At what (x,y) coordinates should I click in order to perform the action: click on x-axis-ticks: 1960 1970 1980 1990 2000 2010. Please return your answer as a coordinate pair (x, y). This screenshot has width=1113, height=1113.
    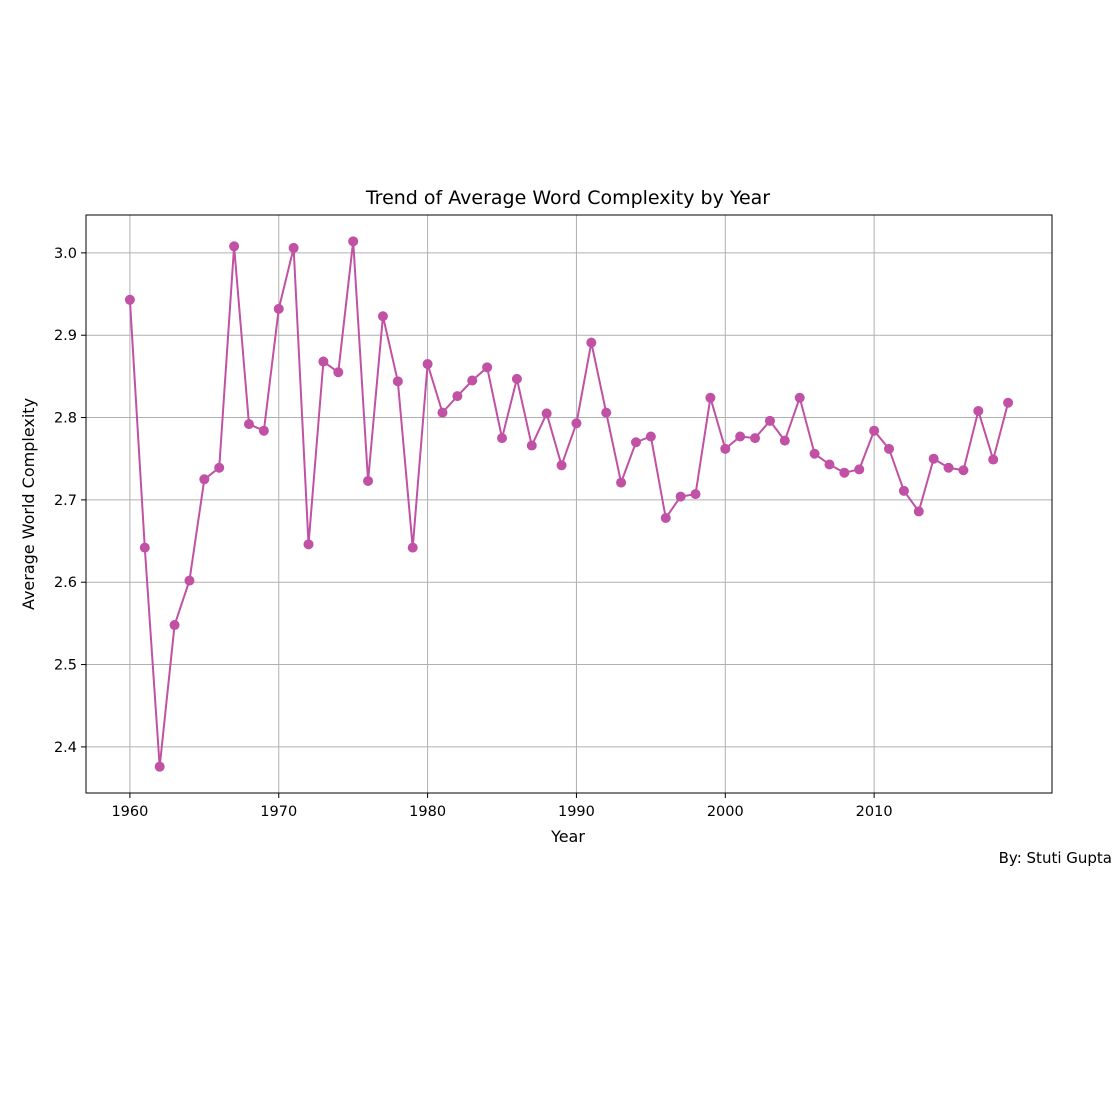
    Looking at the image, I should click on (502, 806).